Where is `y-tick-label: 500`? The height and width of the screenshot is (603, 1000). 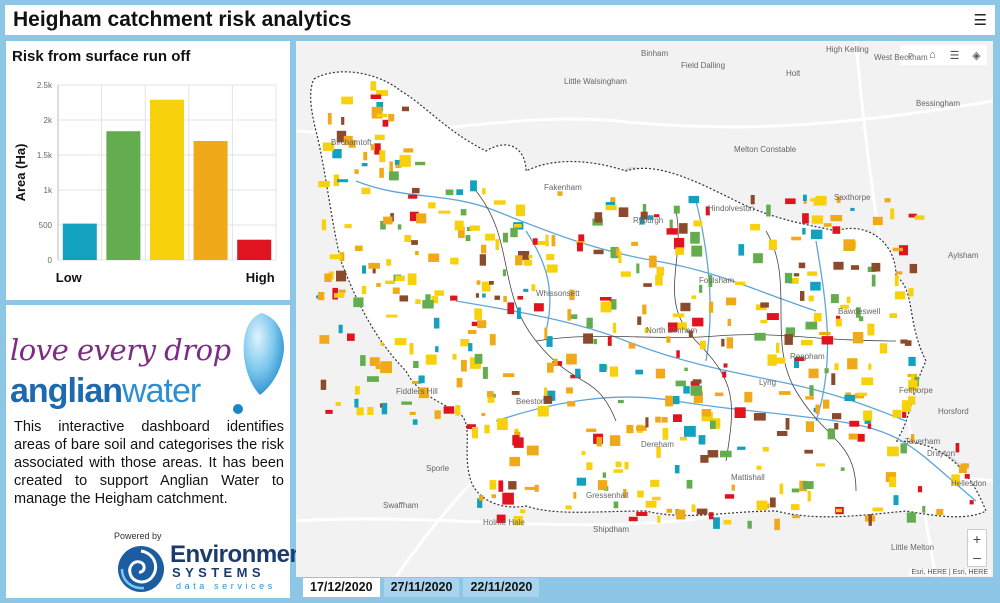
y-tick-label: 500 is located at coordinates (46, 225).